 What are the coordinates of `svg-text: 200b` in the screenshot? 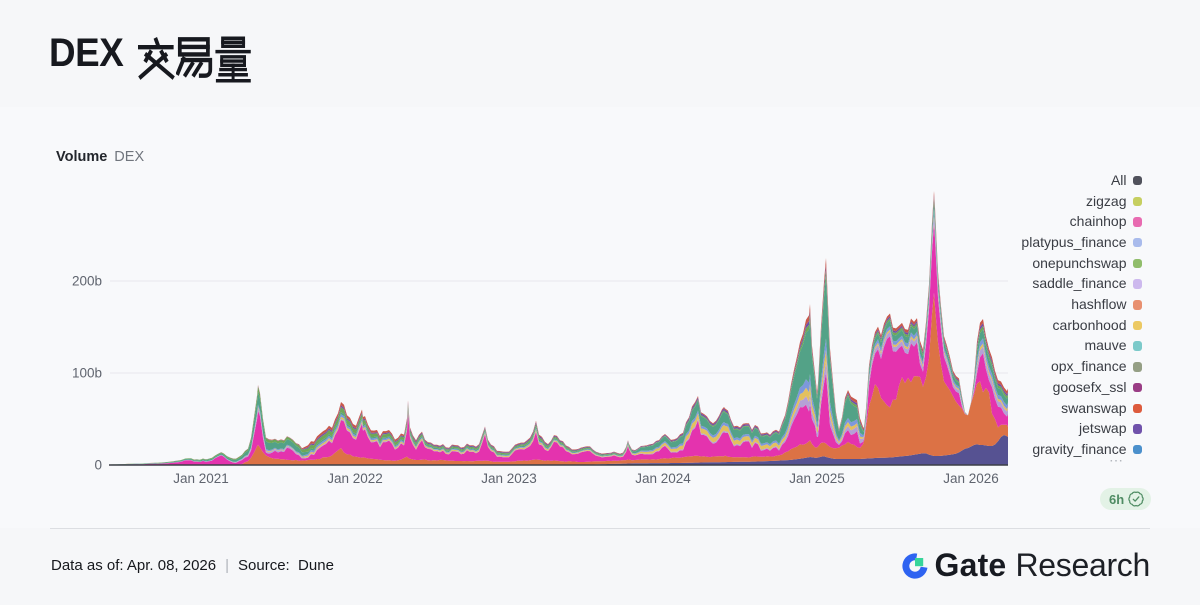 It's located at (87, 281).